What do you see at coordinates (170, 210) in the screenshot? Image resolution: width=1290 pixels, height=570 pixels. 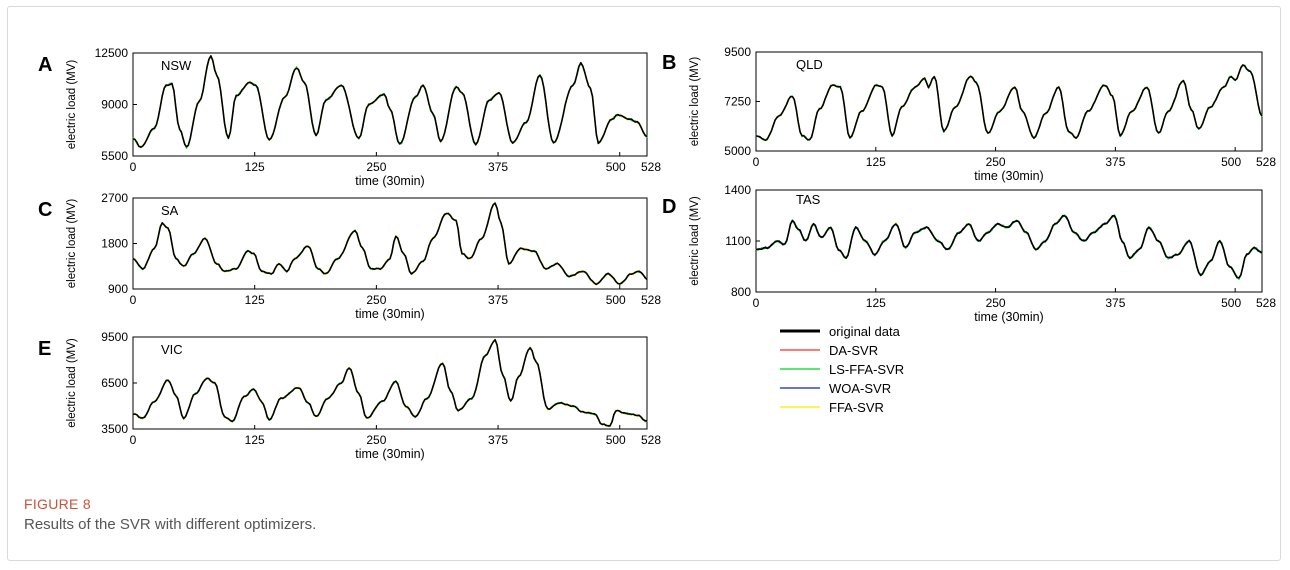 I see `region-label: SA` at bounding box center [170, 210].